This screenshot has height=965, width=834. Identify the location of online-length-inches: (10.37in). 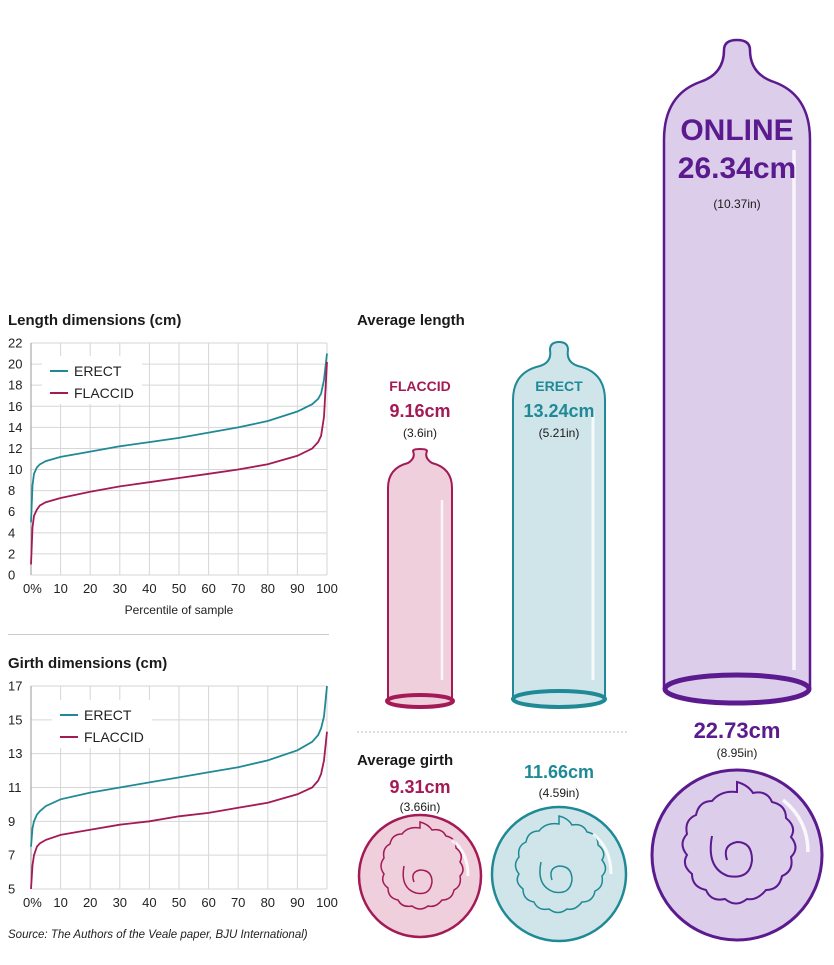
(737, 204).